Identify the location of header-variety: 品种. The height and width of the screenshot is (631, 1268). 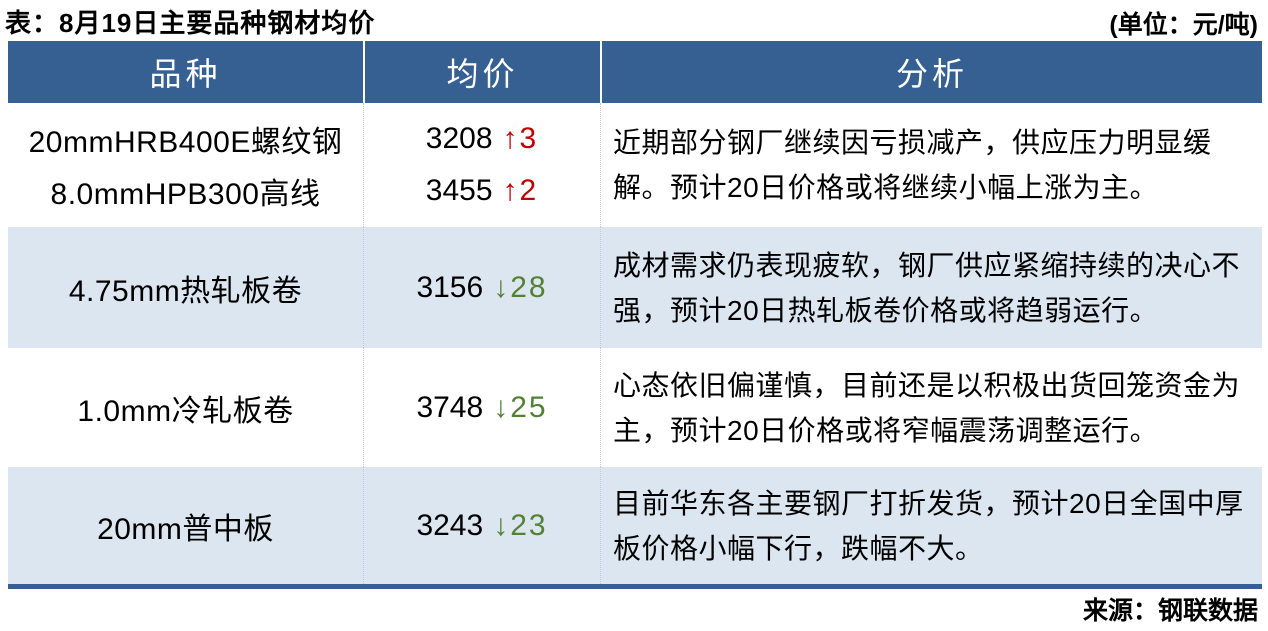
(185, 74).